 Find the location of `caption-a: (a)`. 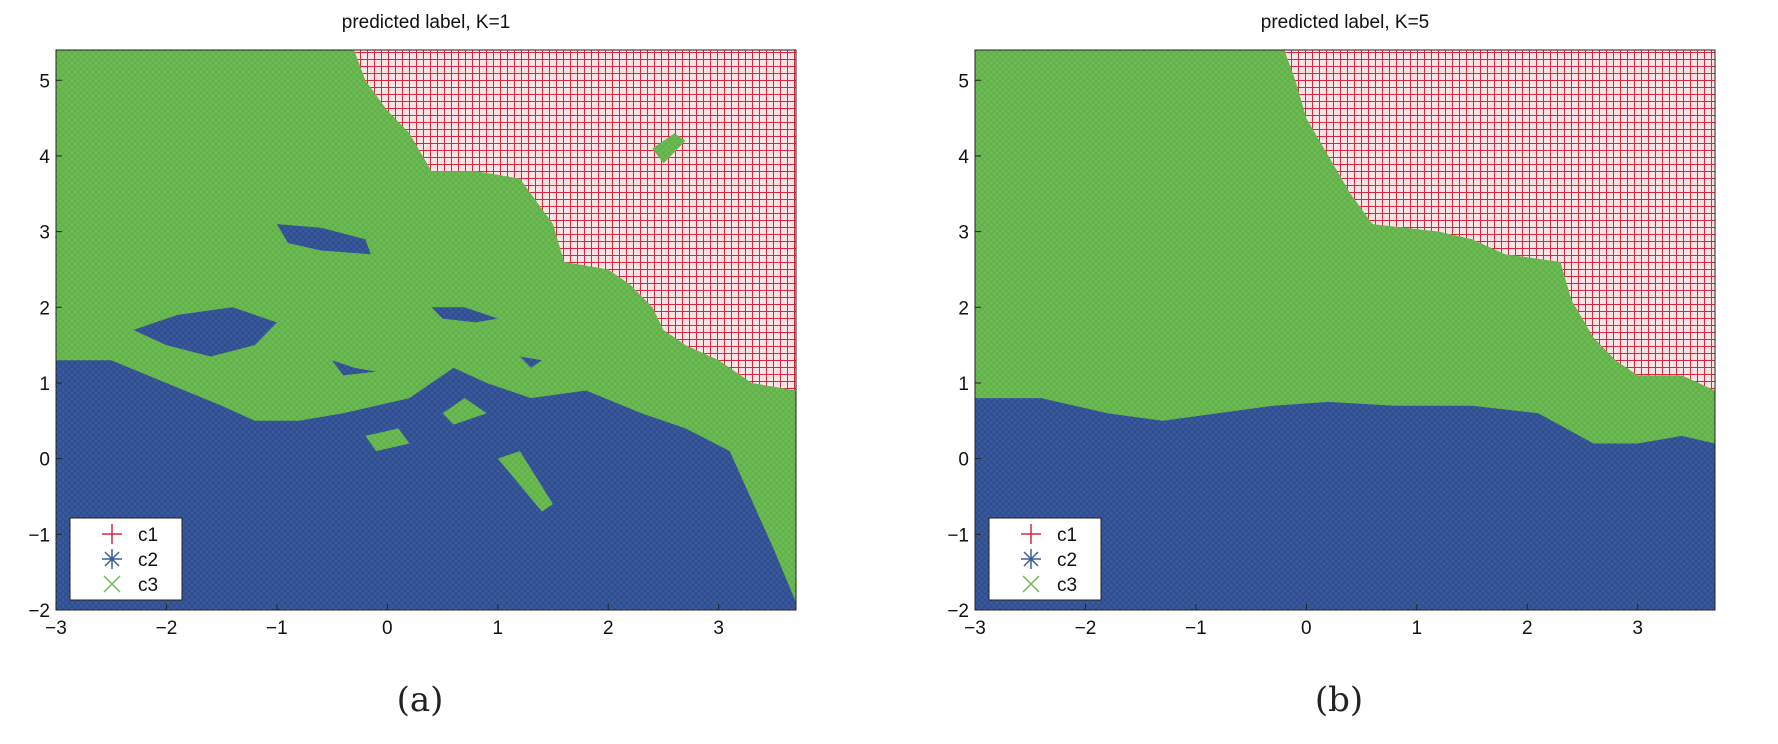

caption-a: (a) is located at coordinates (420, 700).